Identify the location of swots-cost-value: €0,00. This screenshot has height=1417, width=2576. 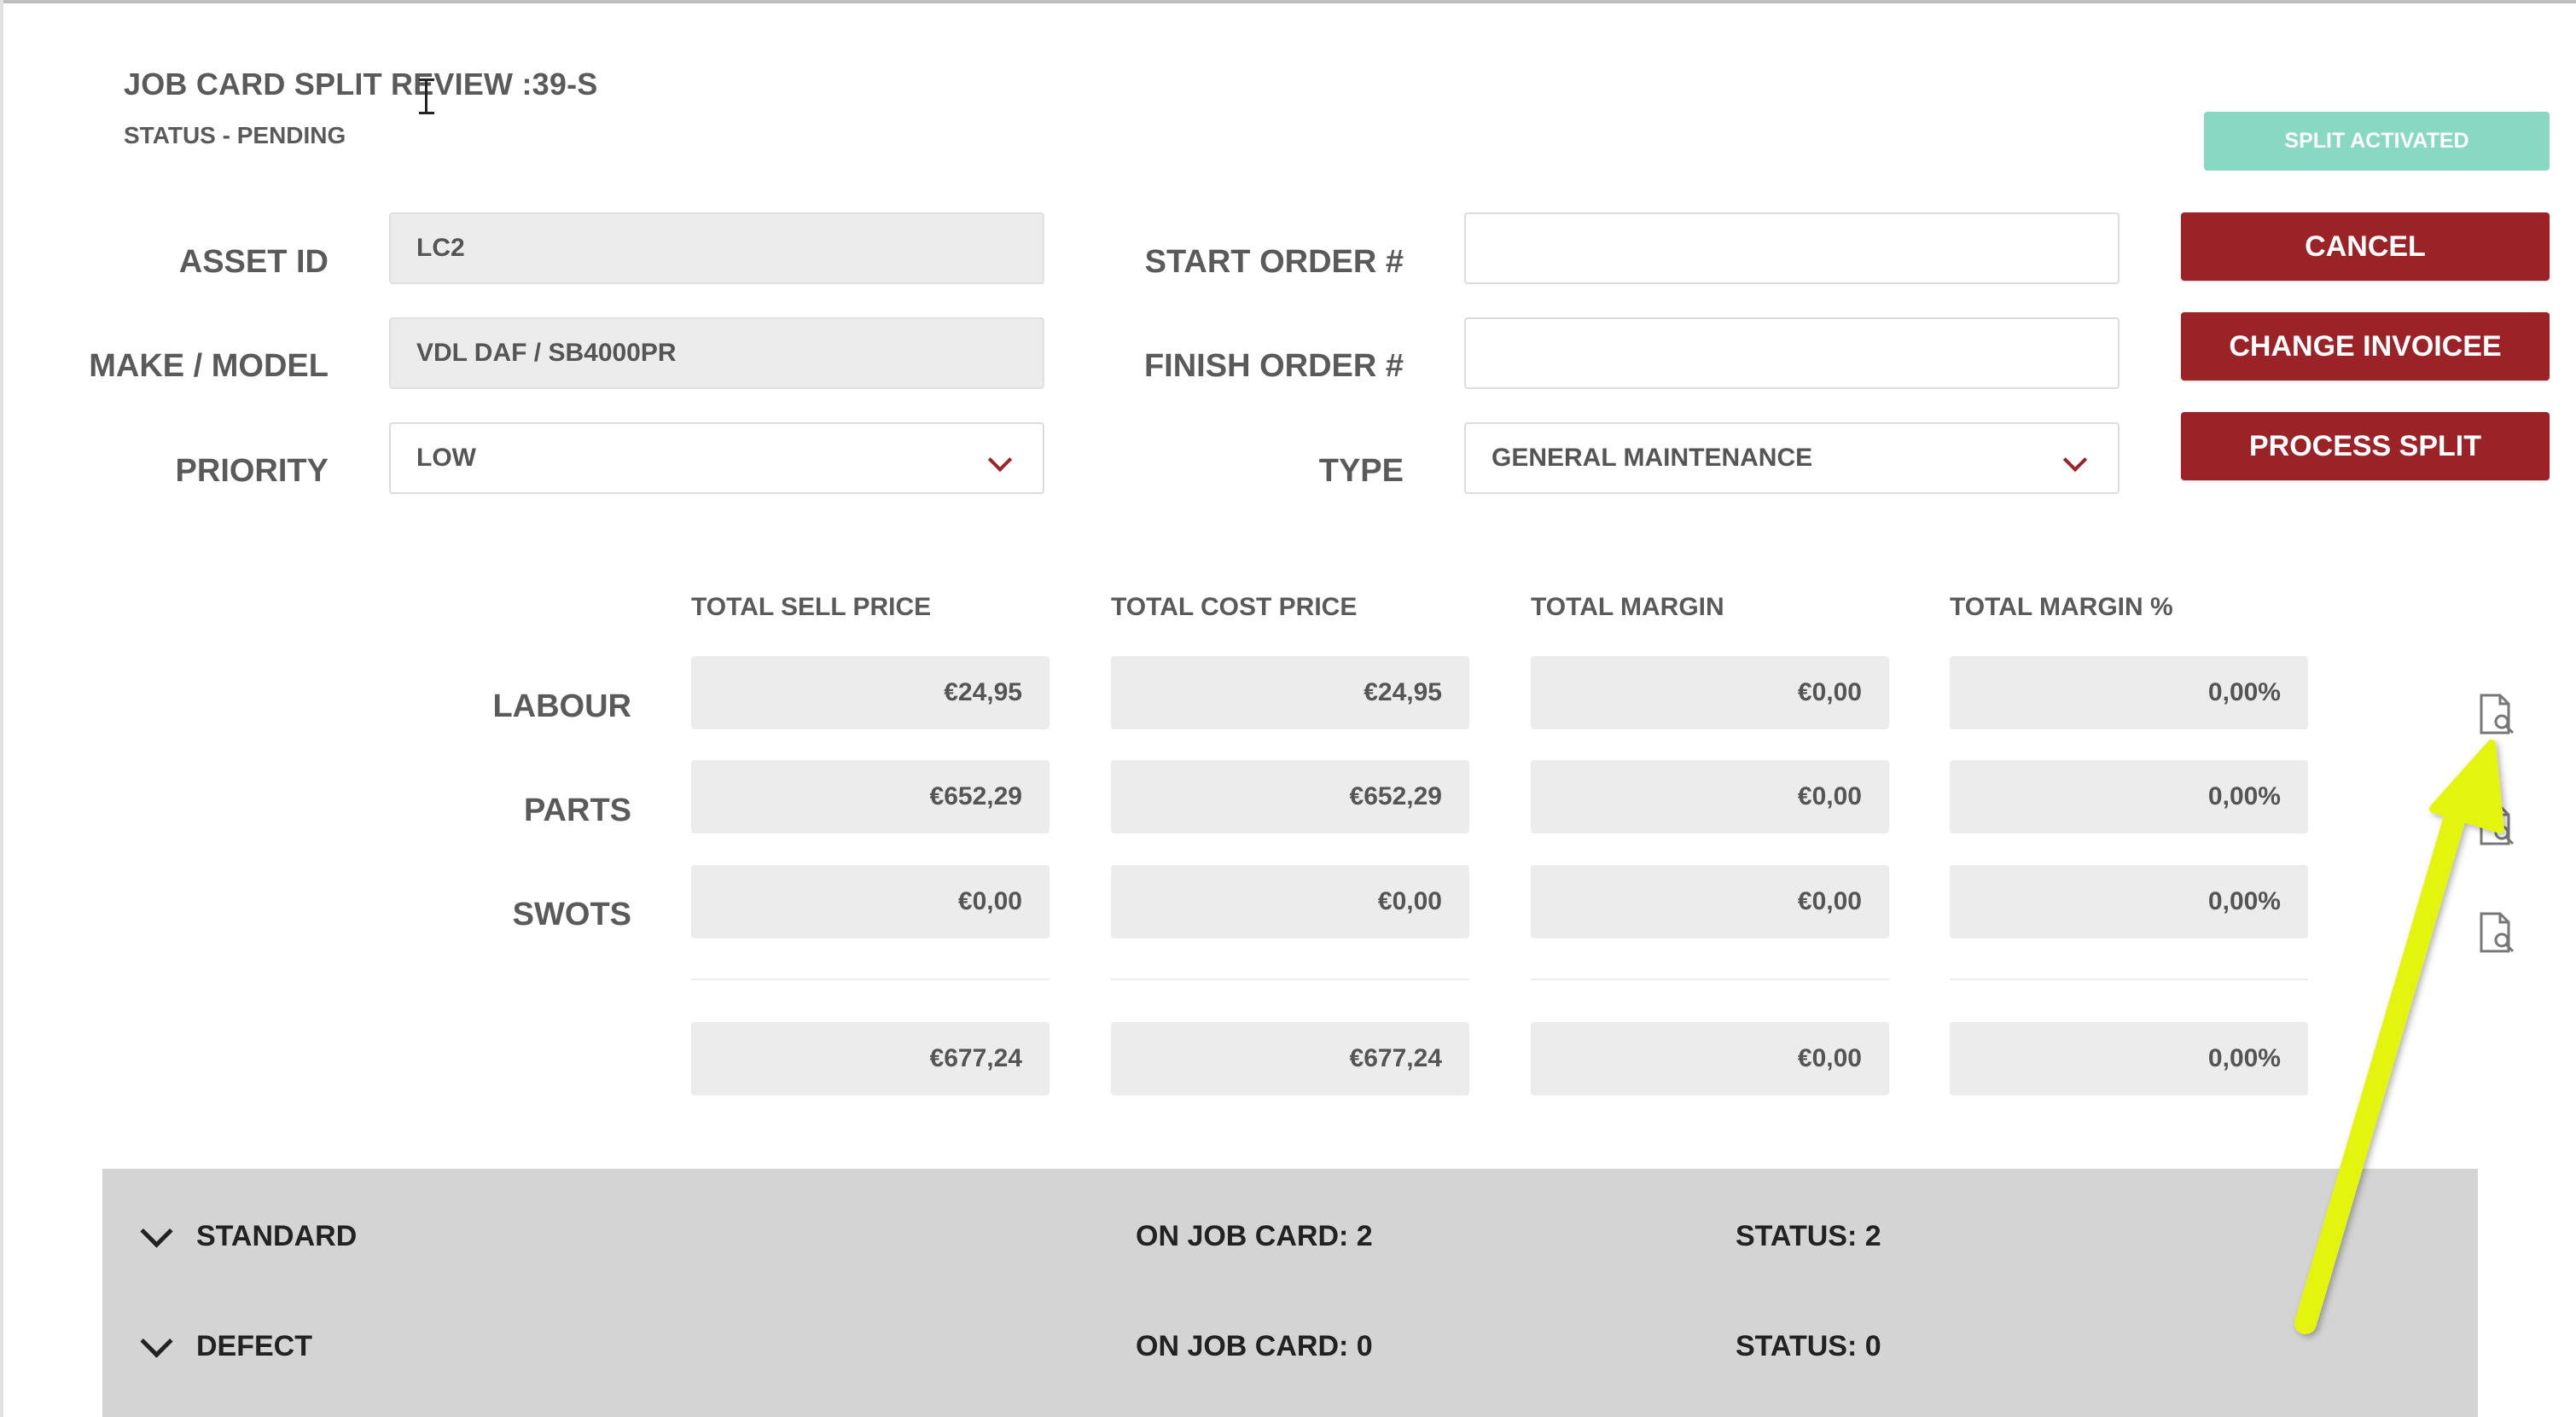
(1290, 901).